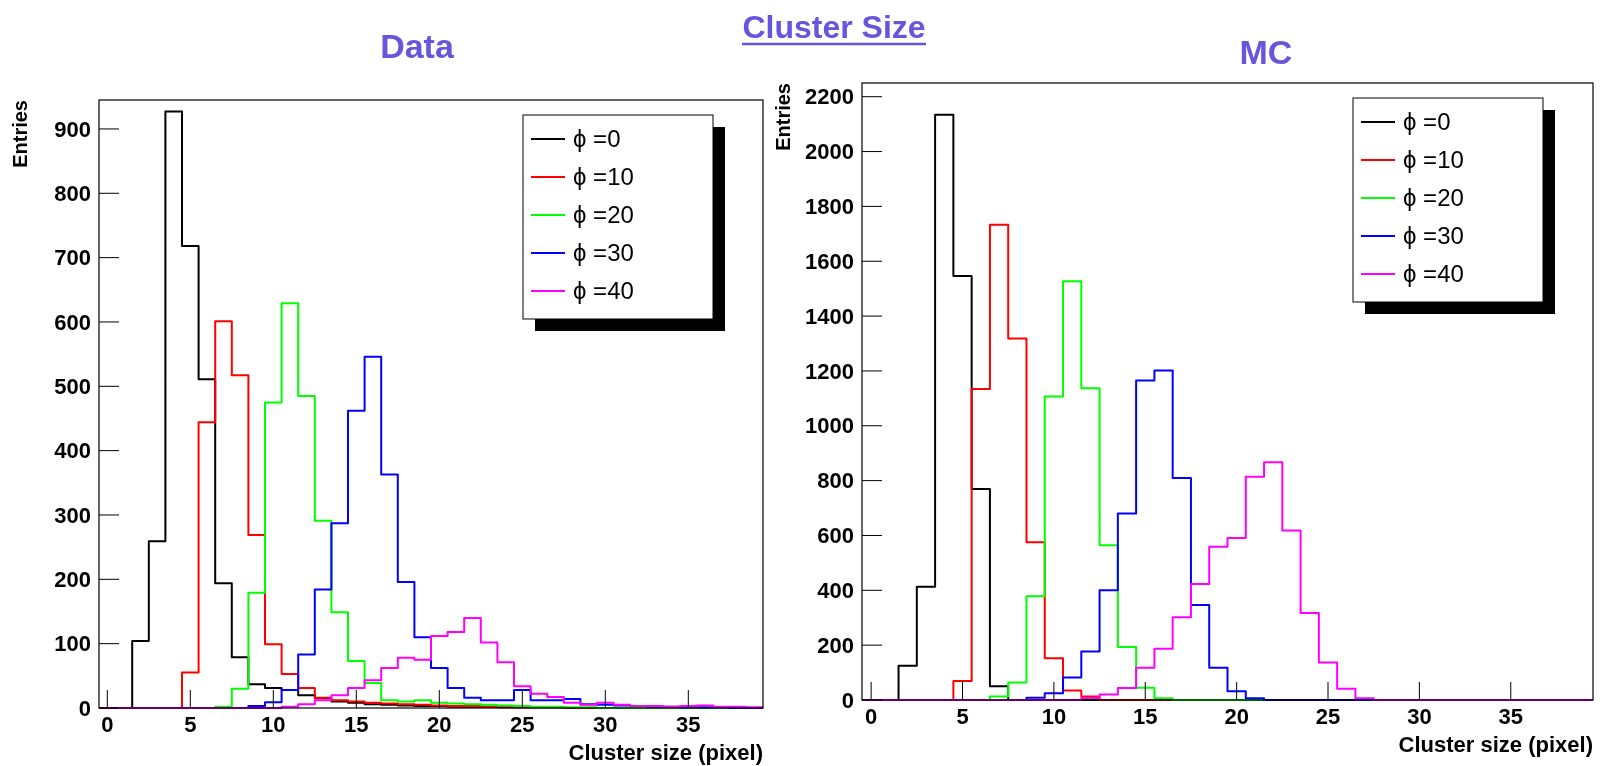  Describe the element at coordinates (72, 644) in the screenshot. I see `y-tick-label: 100` at that location.